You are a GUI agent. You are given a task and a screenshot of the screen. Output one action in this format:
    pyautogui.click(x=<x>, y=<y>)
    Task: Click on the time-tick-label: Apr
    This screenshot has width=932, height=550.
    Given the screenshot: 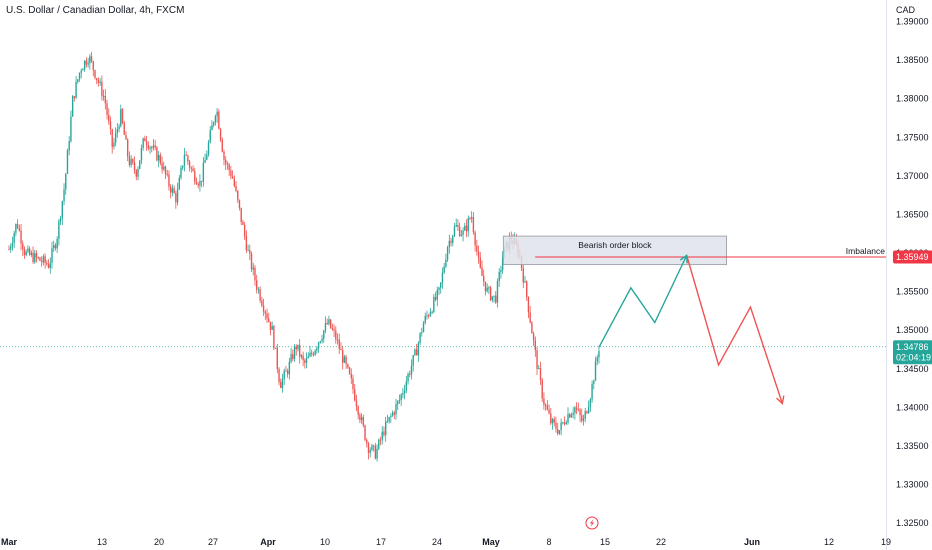 What is the action you would take?
    pyautogui.click(x=268, y=542)
    